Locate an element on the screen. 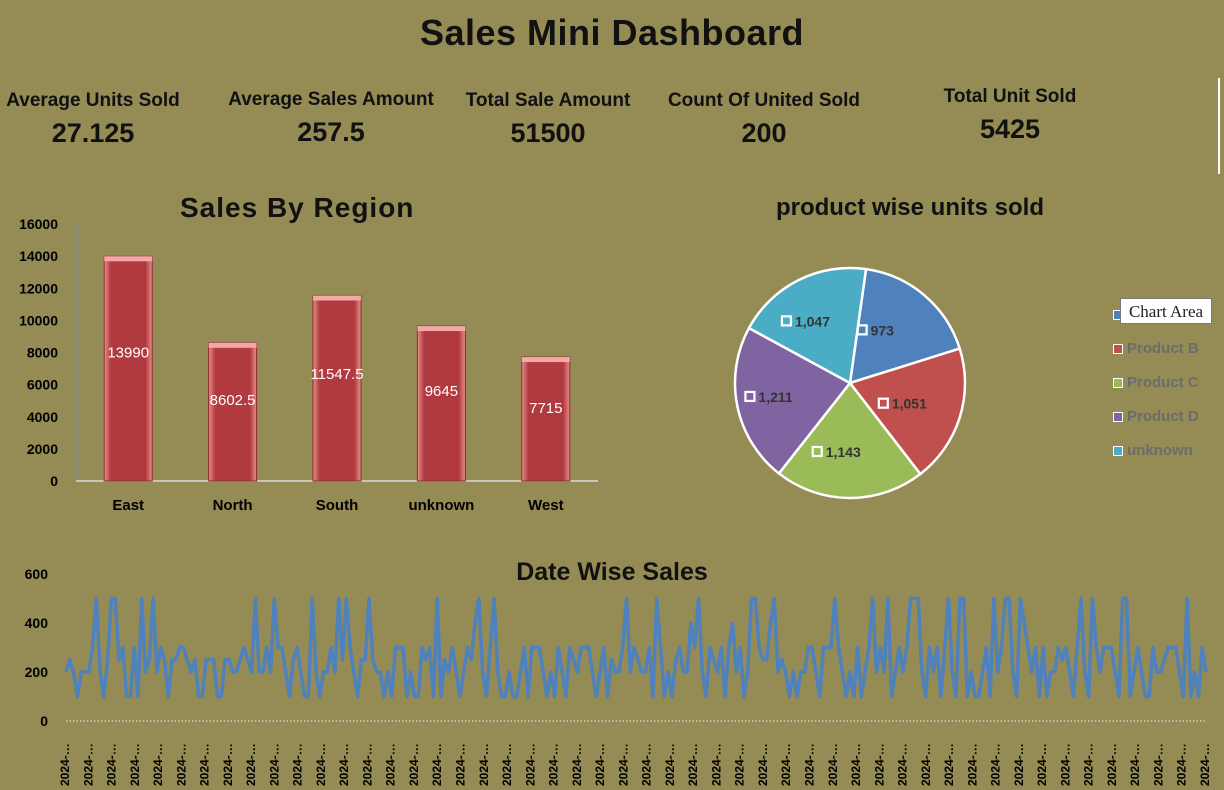  x-tick-label: West is located at coordinates (546, 505).